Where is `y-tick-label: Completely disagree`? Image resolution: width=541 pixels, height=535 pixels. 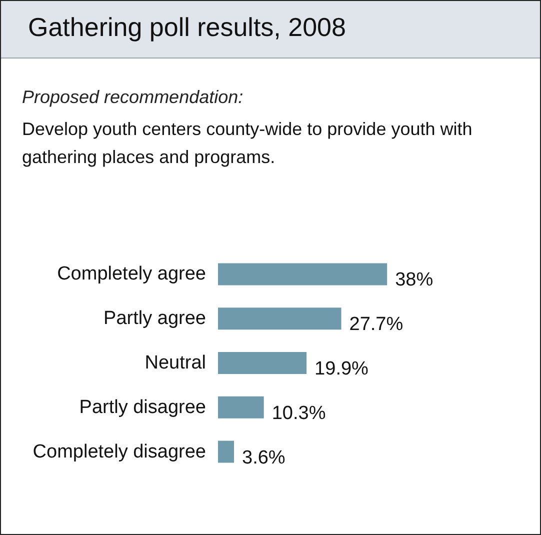
y-tick-label: Completely disagree is located at coordinates (119, 451).